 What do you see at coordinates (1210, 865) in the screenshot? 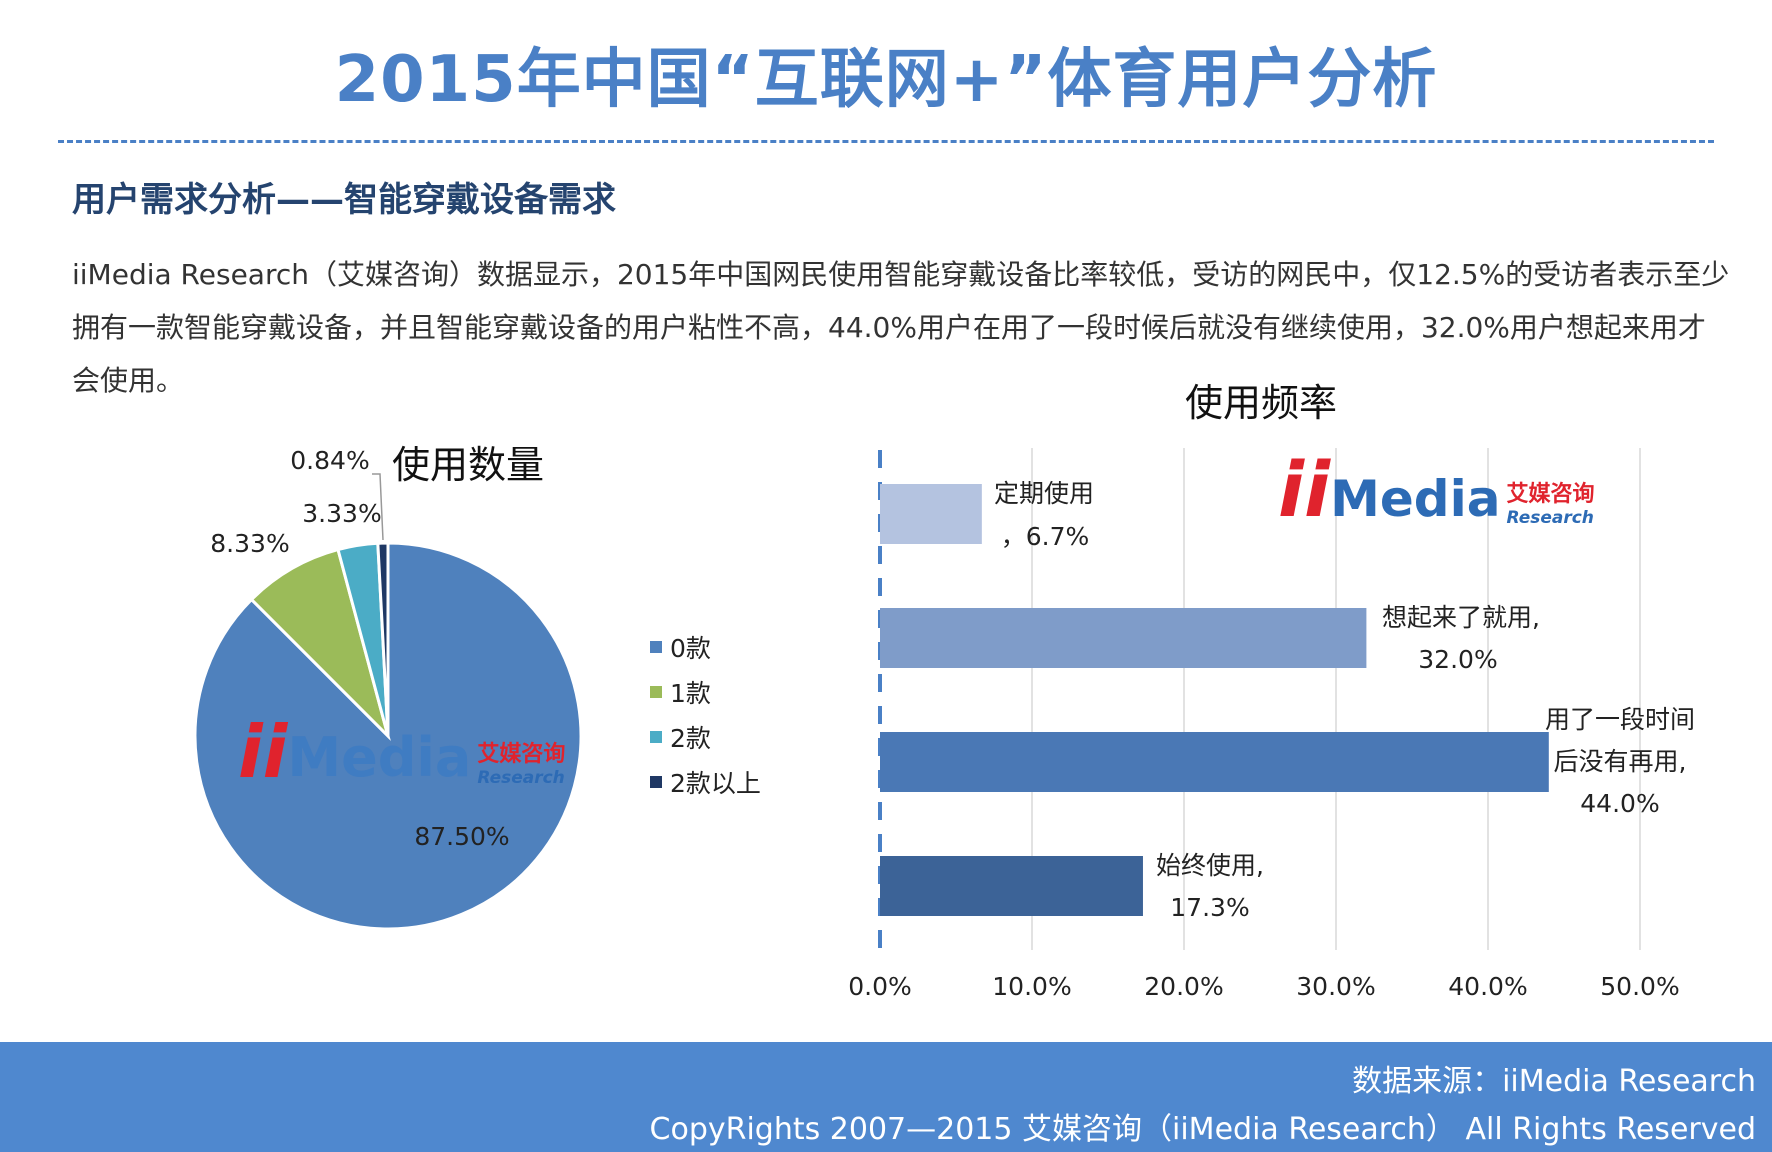
I see `bar-data-label: 始终使用,` at bounding box center [1210, 865].